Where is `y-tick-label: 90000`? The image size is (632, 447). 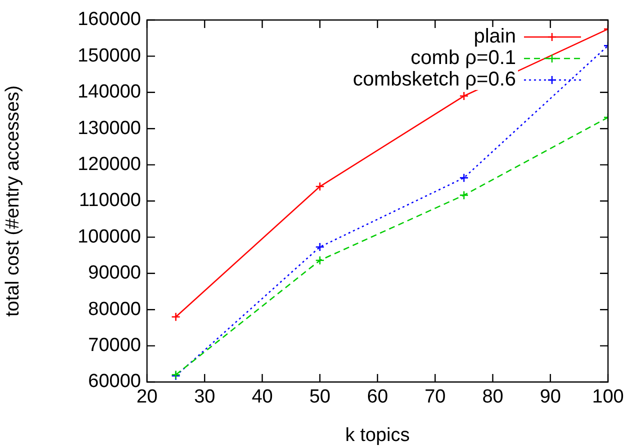 y-tick-label: 90000 is located at coordinates (114, 273).